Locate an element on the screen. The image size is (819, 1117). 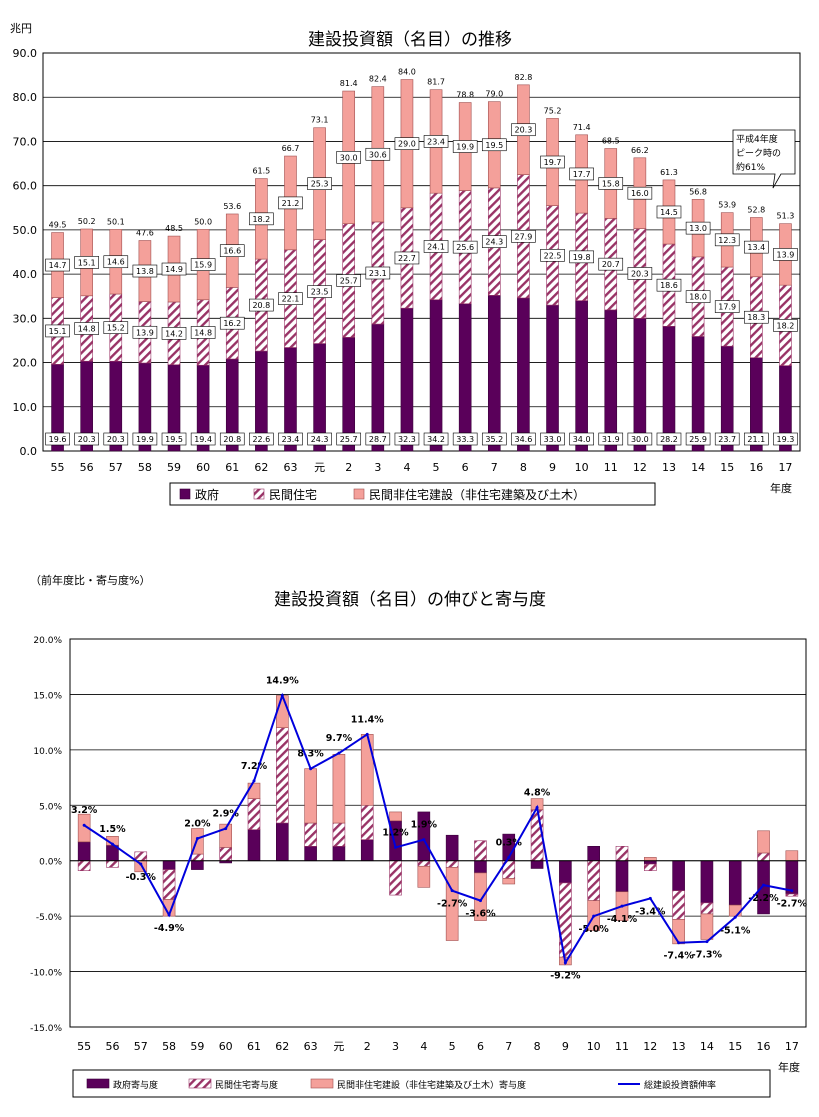
data-label: 25.9 is located at coordinates (698, 439).